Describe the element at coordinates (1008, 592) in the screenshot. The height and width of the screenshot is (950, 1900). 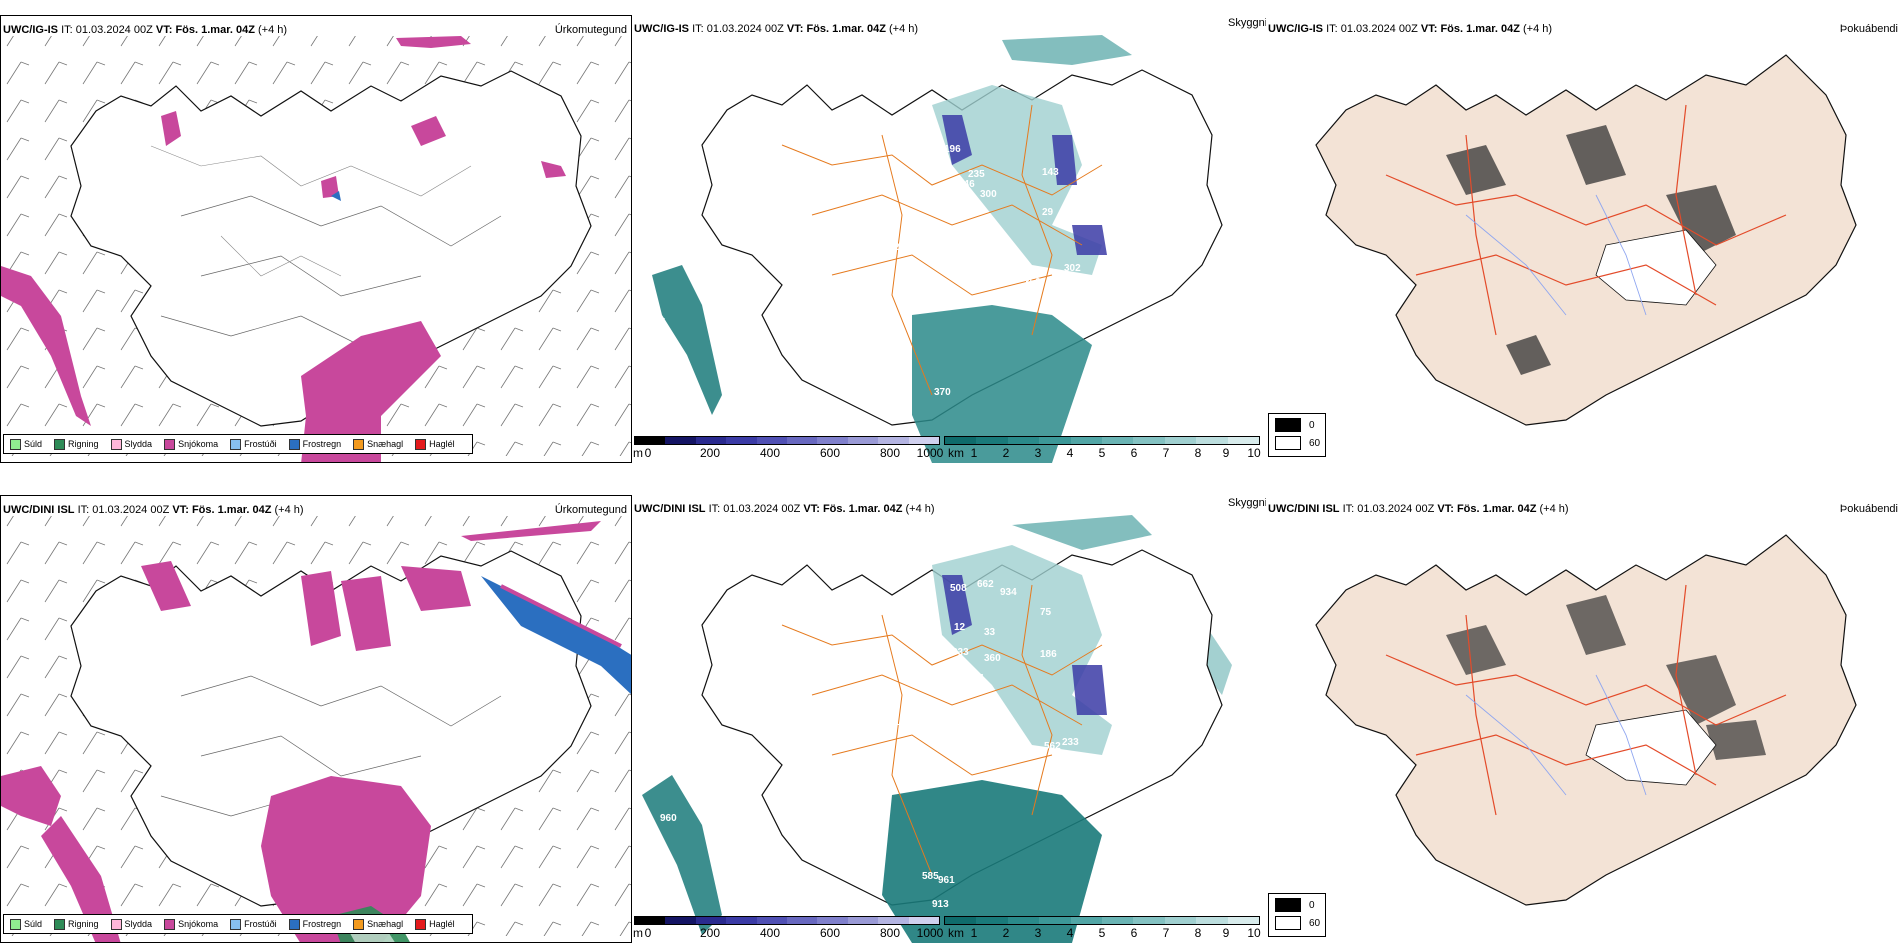
I see `cloud-label: 934` at that location.